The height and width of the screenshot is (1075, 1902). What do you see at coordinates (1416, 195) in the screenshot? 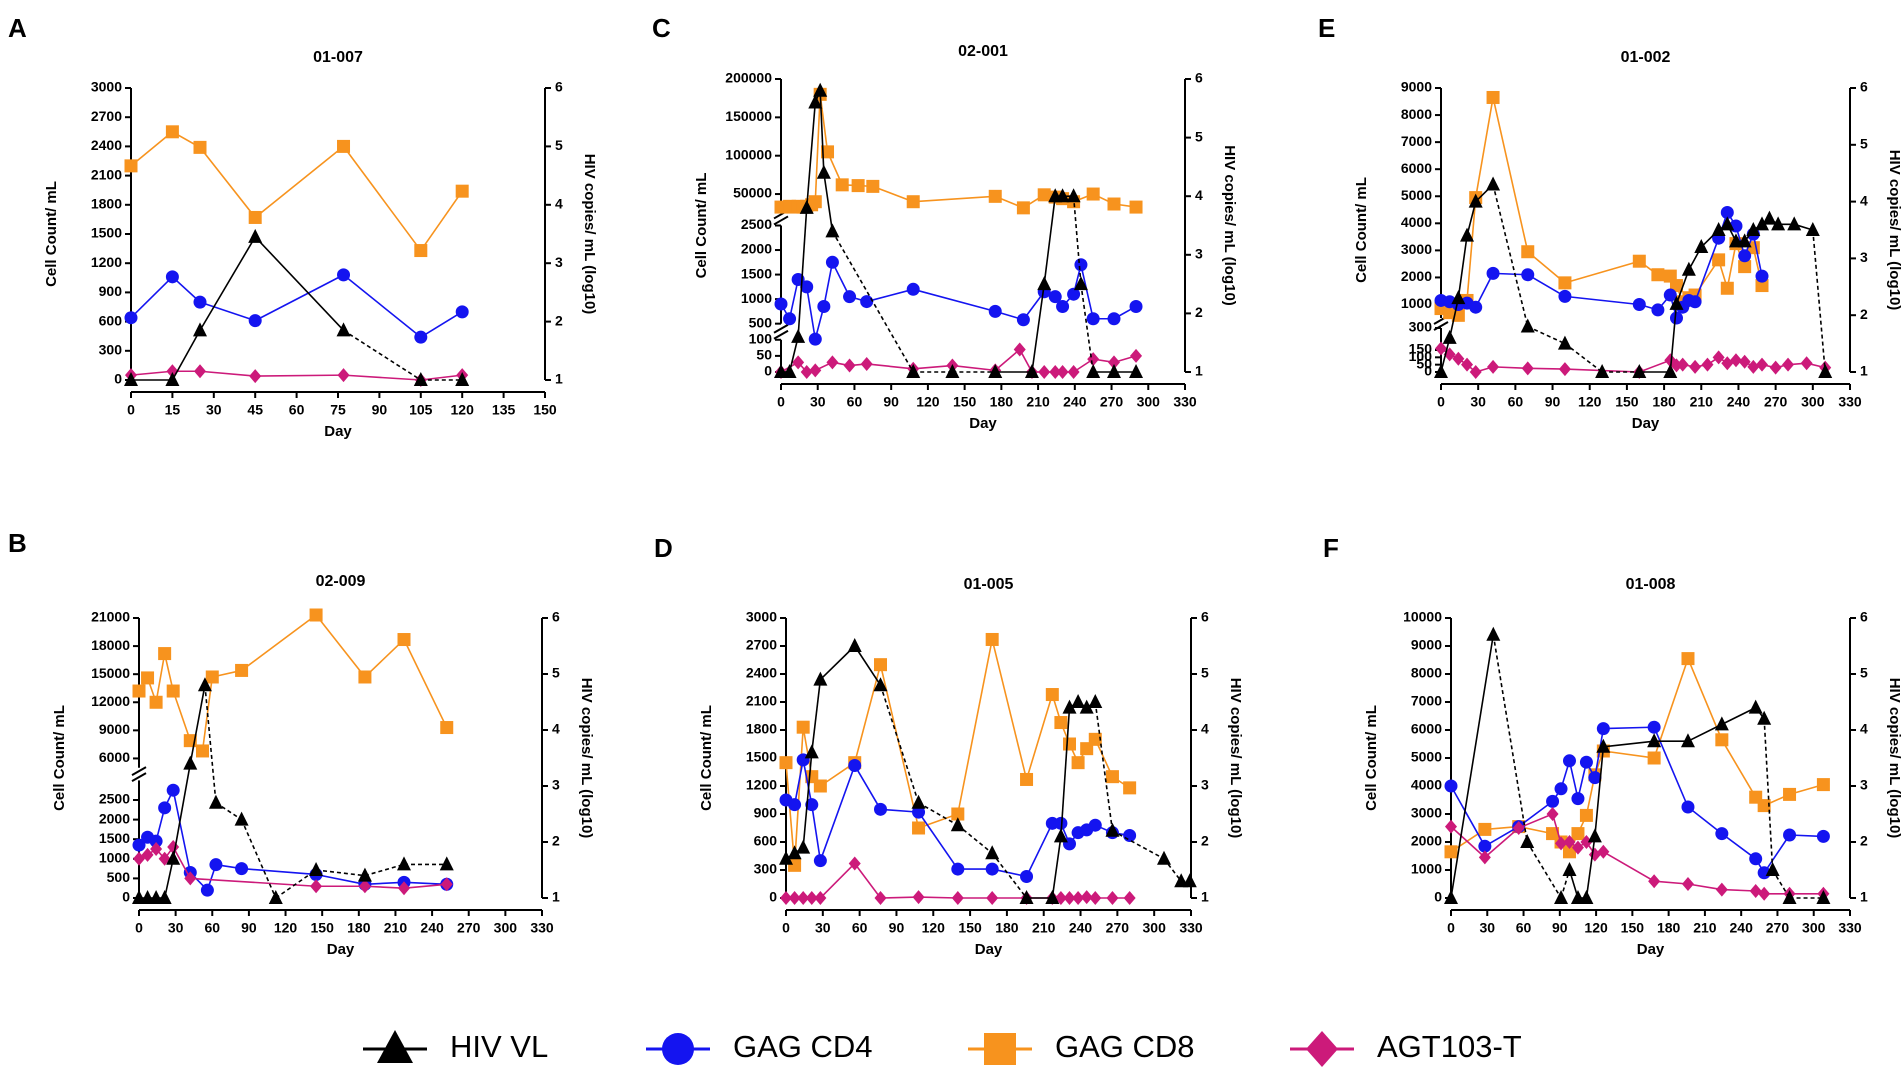
I see `y-tick-label: 5000` at bounding box center [1416, 195].